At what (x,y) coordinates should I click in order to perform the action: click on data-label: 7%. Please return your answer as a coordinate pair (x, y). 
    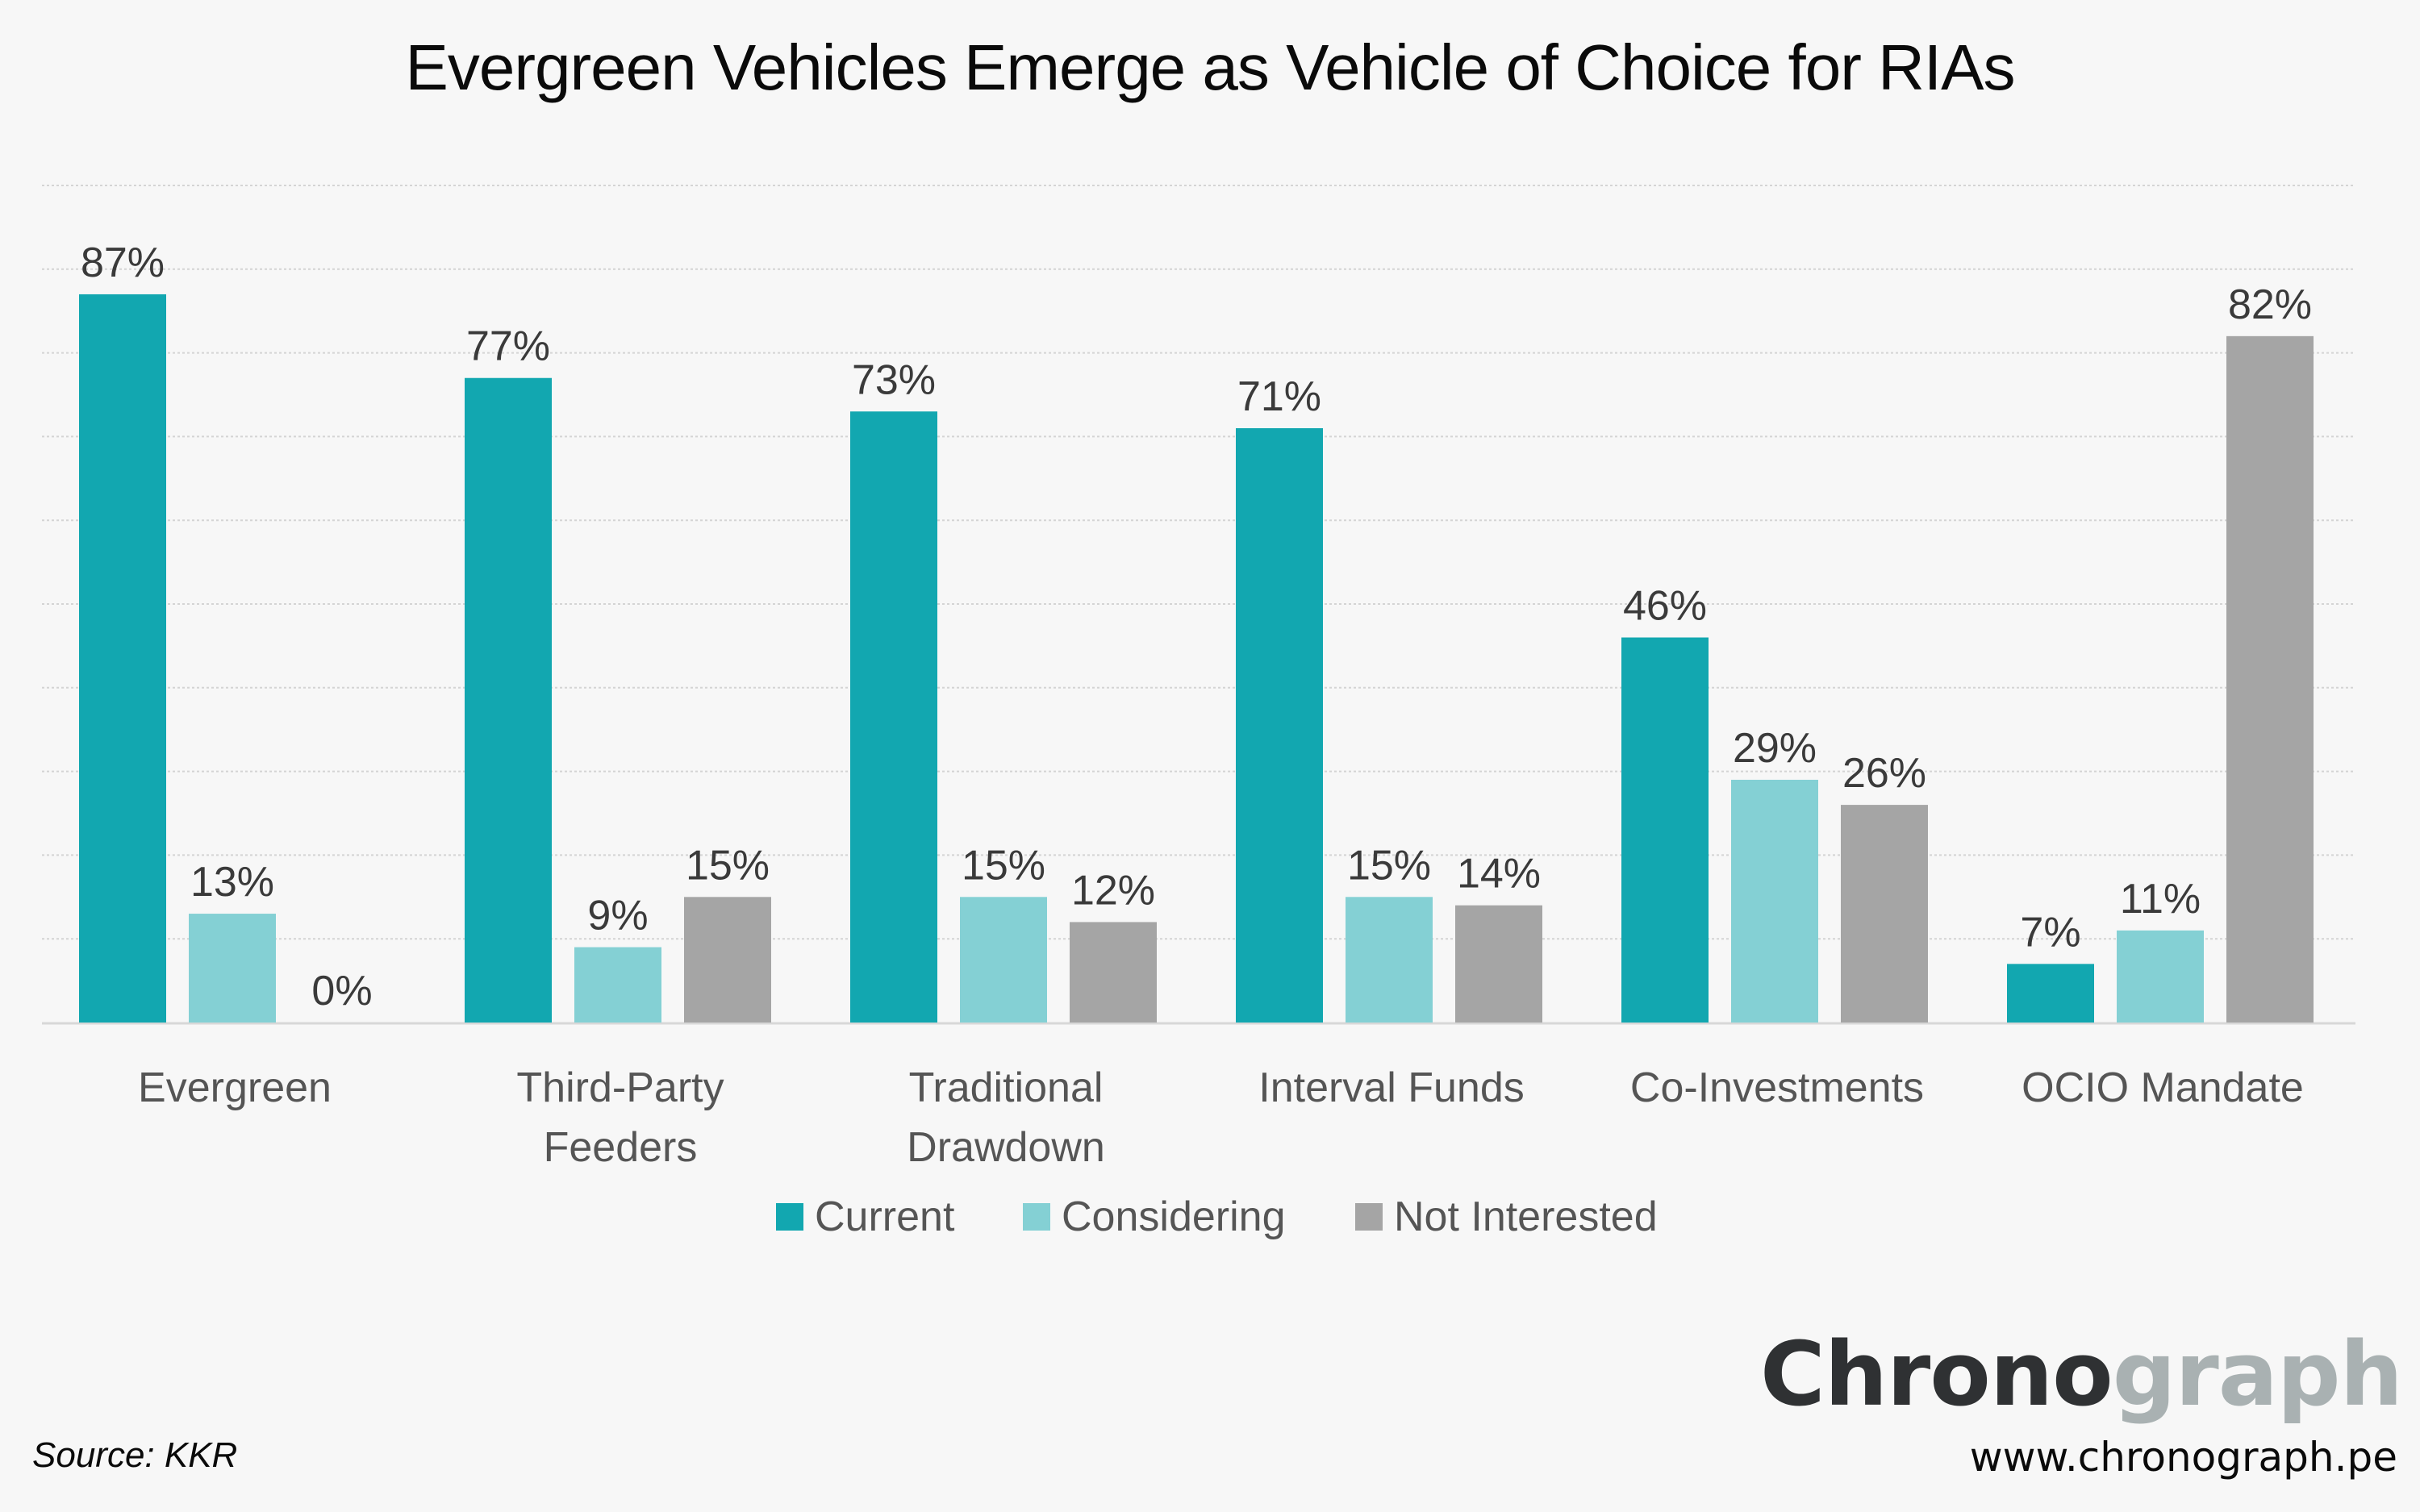
    Looking at the image, I should click on (2050, 932).